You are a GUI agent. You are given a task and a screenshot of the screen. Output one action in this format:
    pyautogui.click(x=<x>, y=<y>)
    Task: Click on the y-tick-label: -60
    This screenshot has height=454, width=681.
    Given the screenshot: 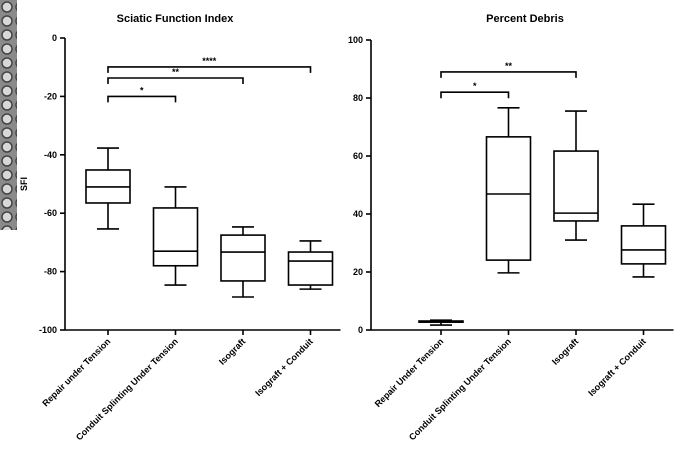 What is the action you would take?
    pyautogui.click(x=50, y=213)
    